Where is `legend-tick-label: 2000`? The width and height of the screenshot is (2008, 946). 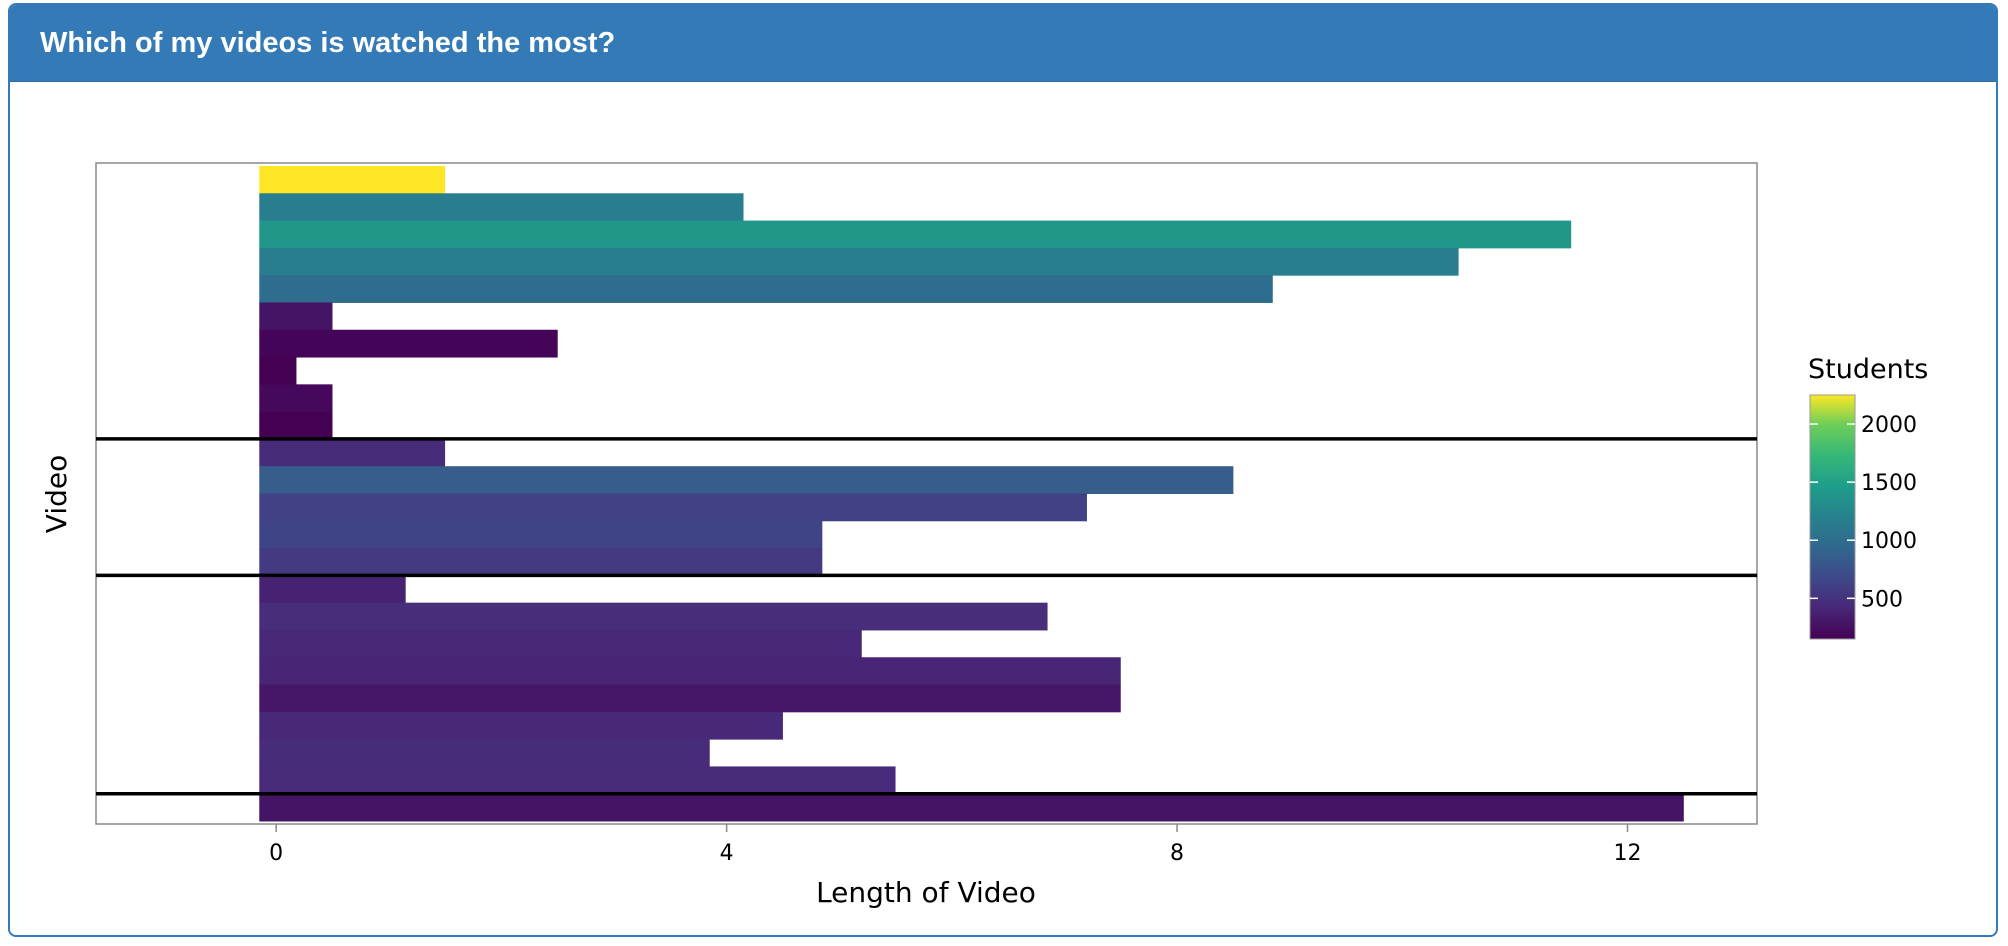 legend-tick-label: 2000 is located at coordinates (1889, 425).